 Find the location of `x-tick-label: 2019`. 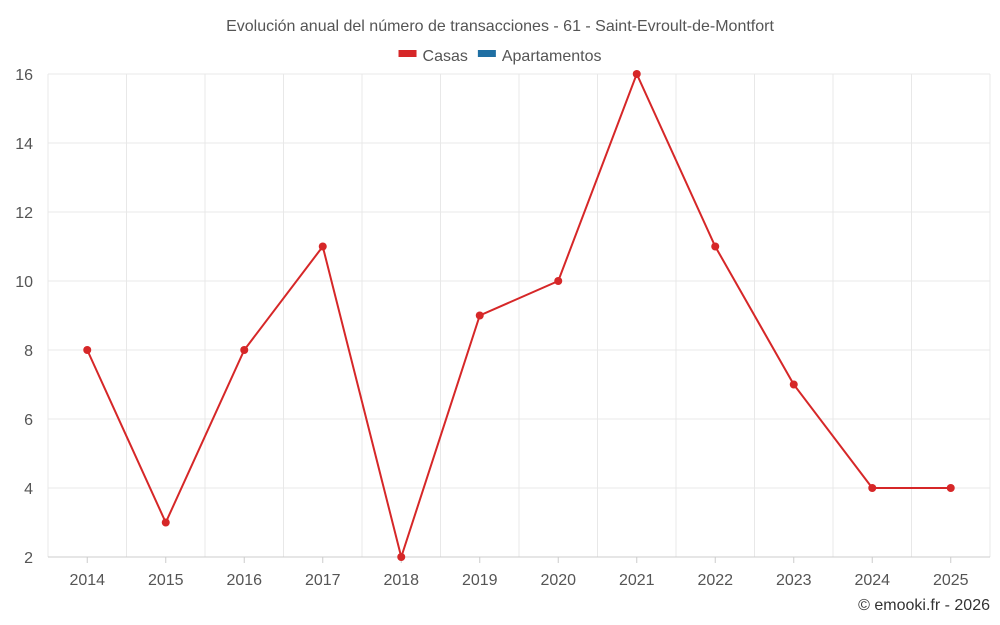

x-tick-label: 2019 is located at coordinates (480, 580).